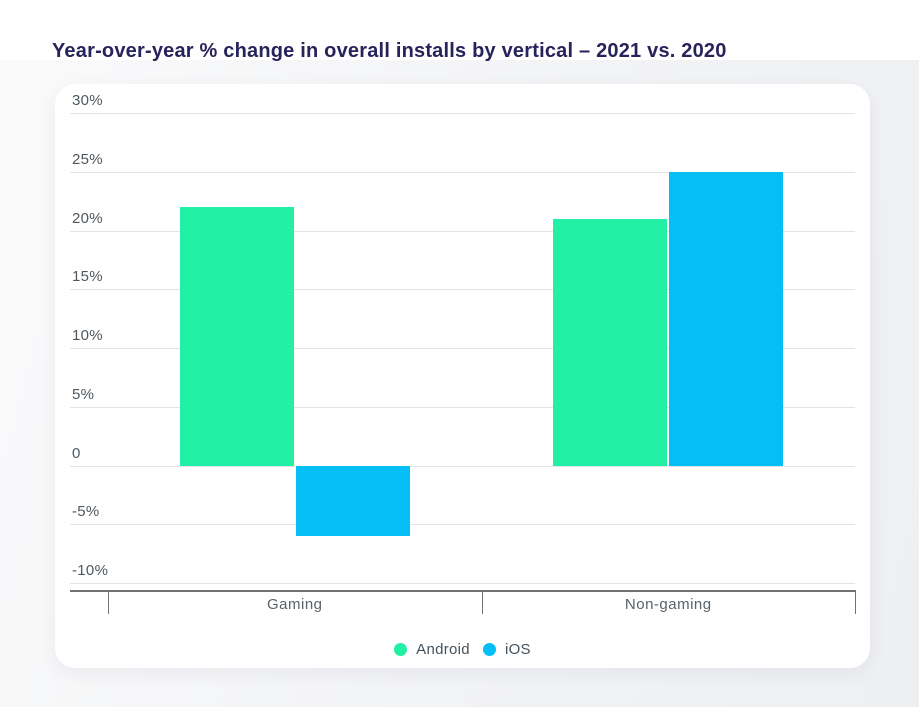  Describe the element at coordinates (294, 604) in the screenshot. I see `x-axis-label-gaming: Gaming` at that location.